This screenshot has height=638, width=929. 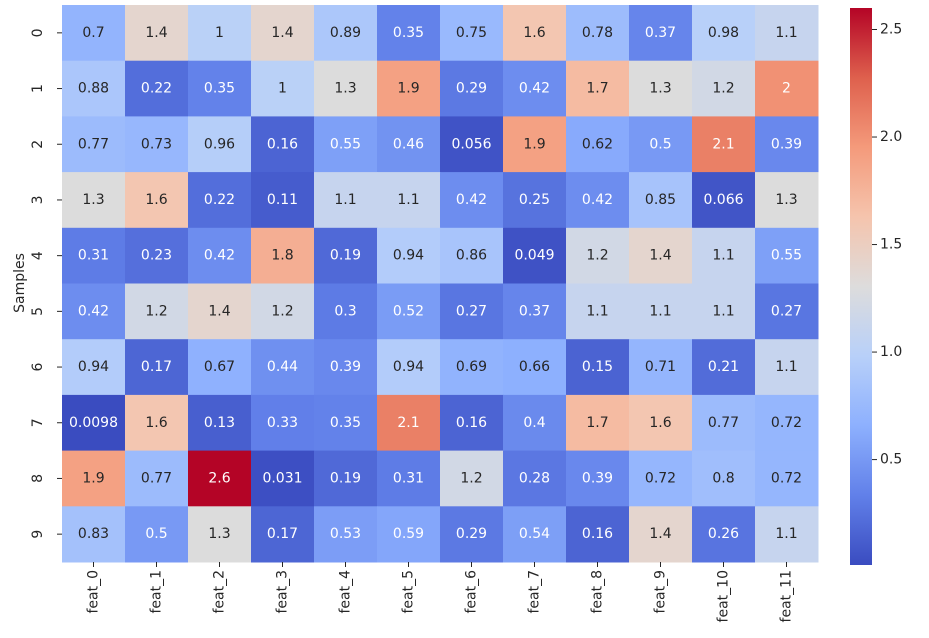 What do you see at coordinates (660, 423) in the screenshot?
I see `cell-label: 1.6` at bounding box center [660, 423].